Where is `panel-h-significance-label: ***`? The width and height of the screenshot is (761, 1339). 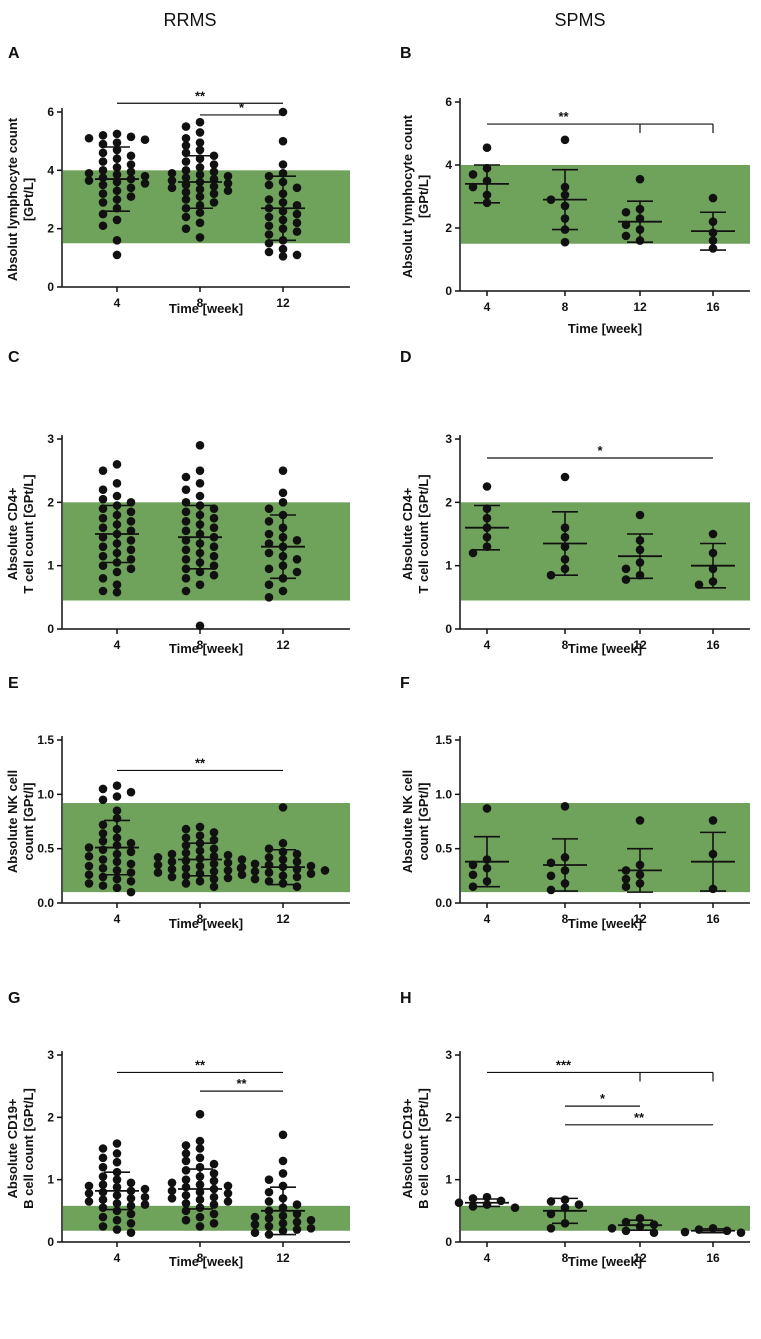
panel-h-significance-label: *** is located at coordinates (564, 1064).